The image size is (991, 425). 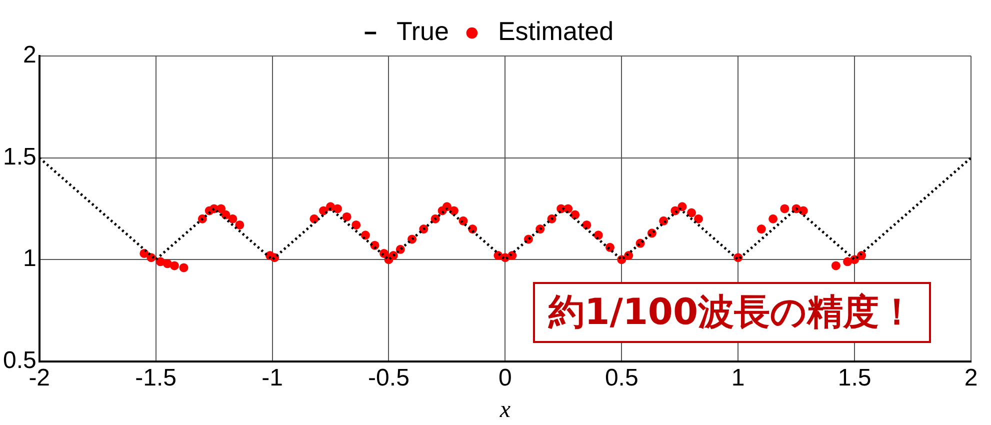 What do you see at coordinates (504, 409) in the screenshot?
I see `x-axis-title: x` at bounding box center [504, 409].